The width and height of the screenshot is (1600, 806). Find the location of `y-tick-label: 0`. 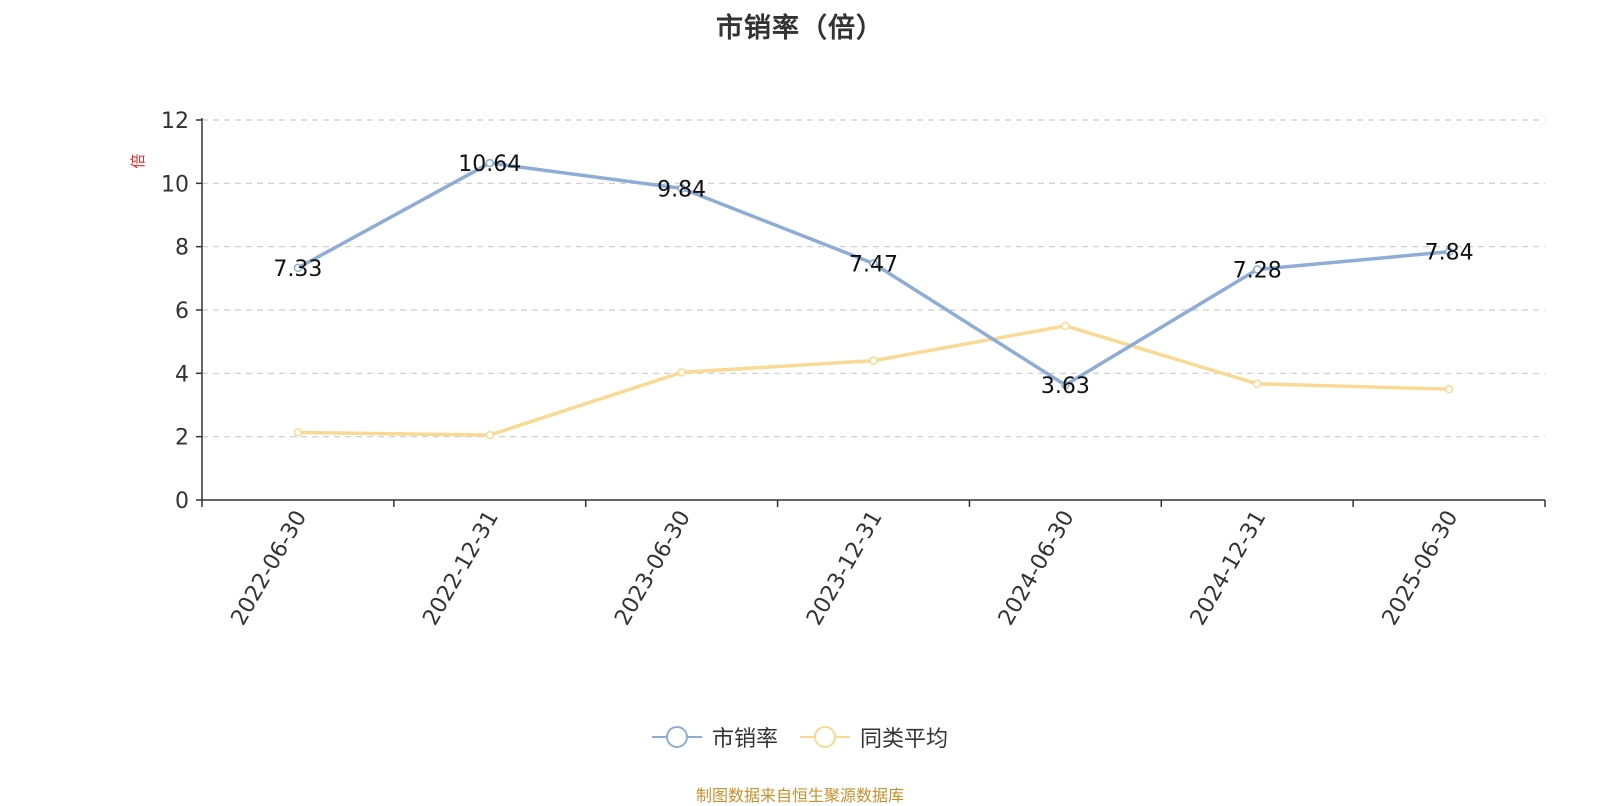

y-tick-label: 0 is located at coordinates (182, 501).